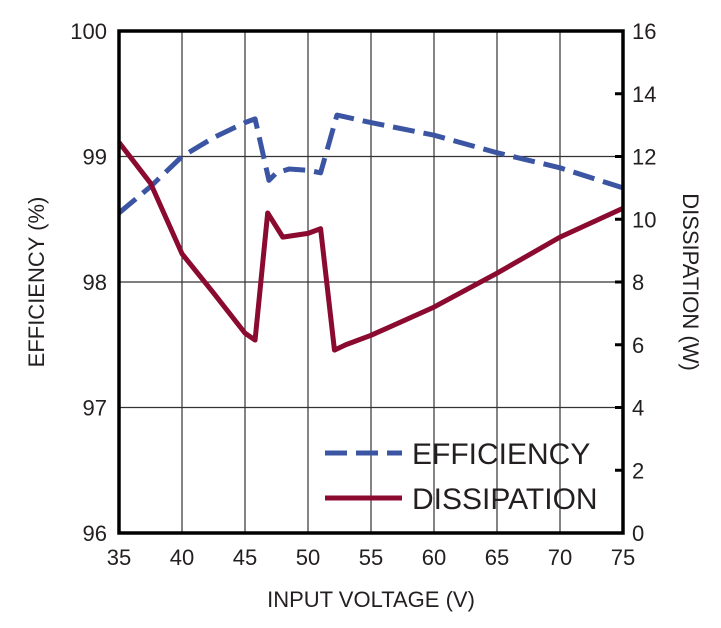 The image size is (721, 628). I want to click on x-tick-label: 60, so click(434, 557).